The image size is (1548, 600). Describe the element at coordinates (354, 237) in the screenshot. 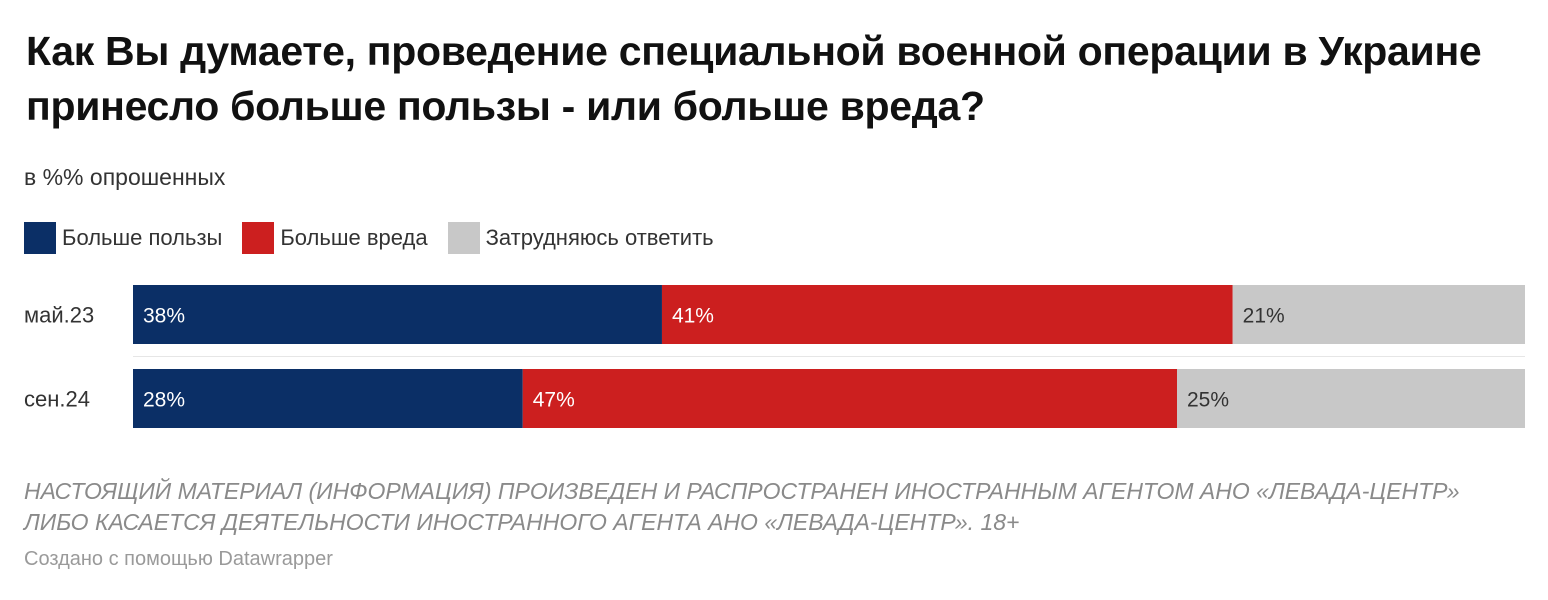

I see `legend-label-harm: Больше вреда` at that location.